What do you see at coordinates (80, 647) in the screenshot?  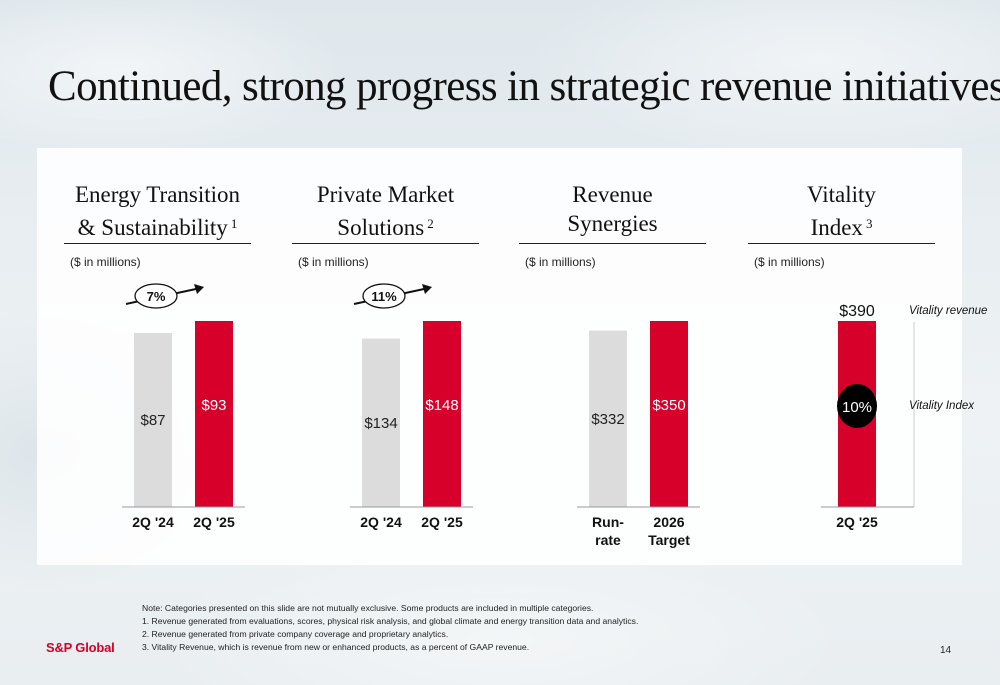 I see `sp-global-logo: S&P Global` at bounding box center [80, 647].